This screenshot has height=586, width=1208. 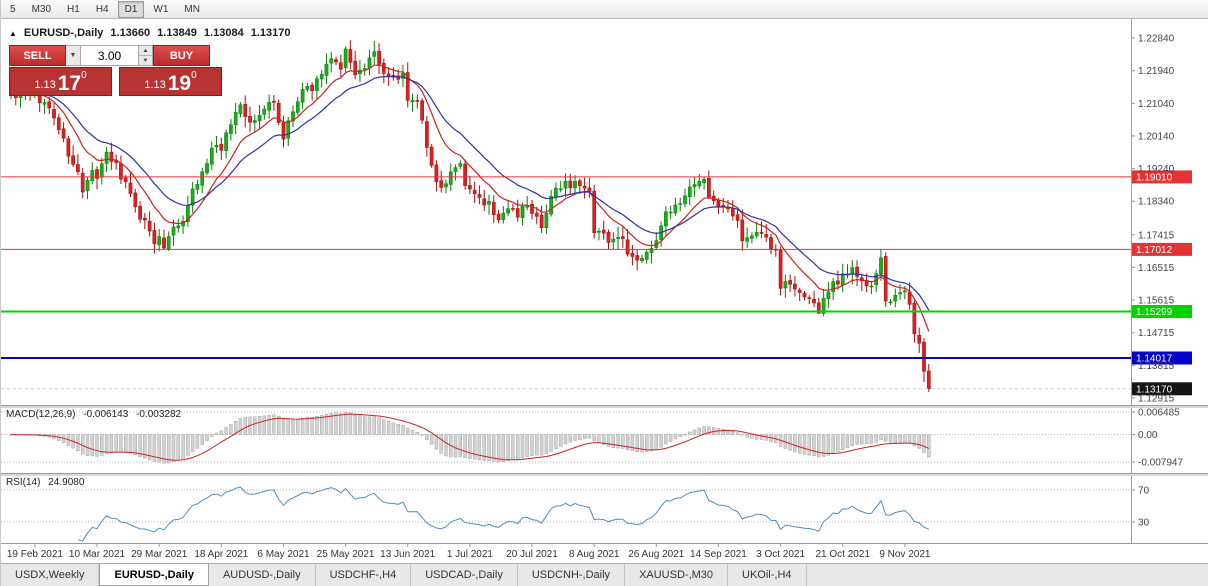 What do you see at coordinates (110, 55) in the screenshot?
I see `volume-input` at bounding box center [110, 55].